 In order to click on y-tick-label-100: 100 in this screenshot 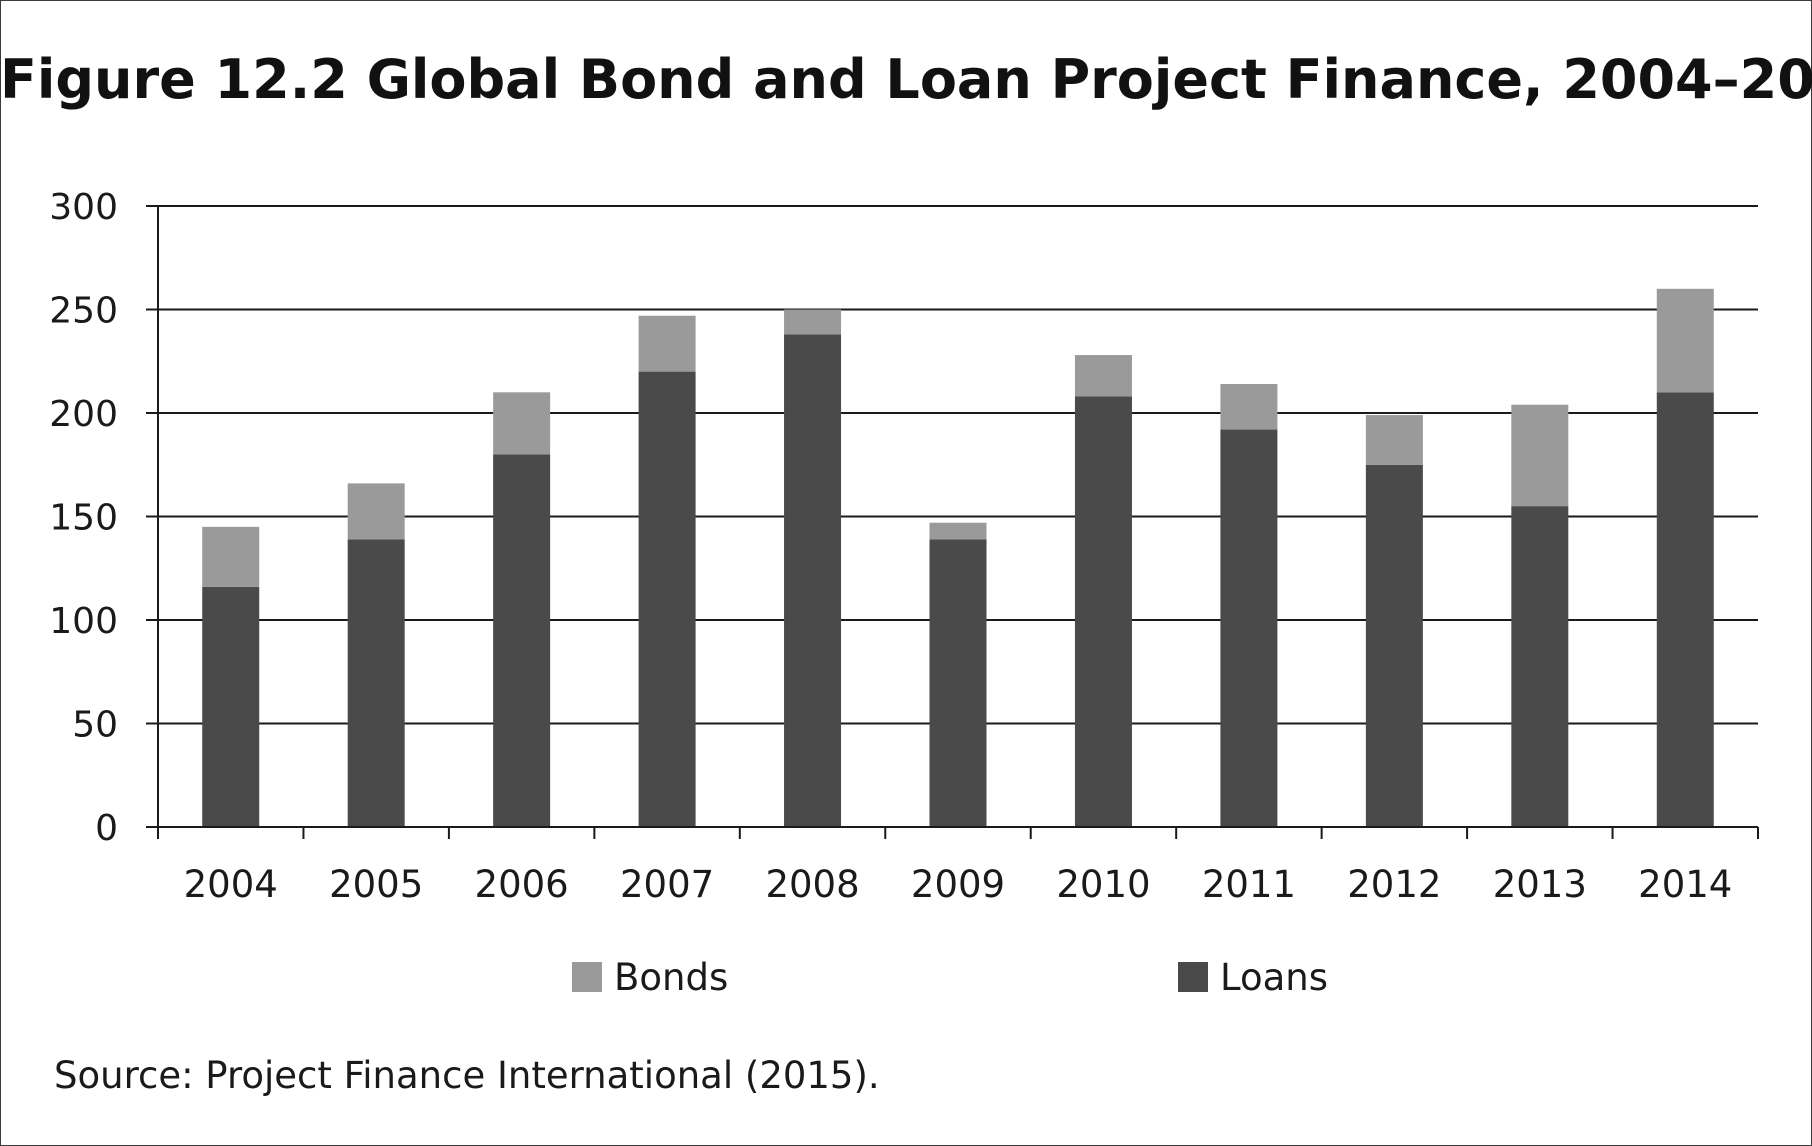, I will do `click(83, 621)`.